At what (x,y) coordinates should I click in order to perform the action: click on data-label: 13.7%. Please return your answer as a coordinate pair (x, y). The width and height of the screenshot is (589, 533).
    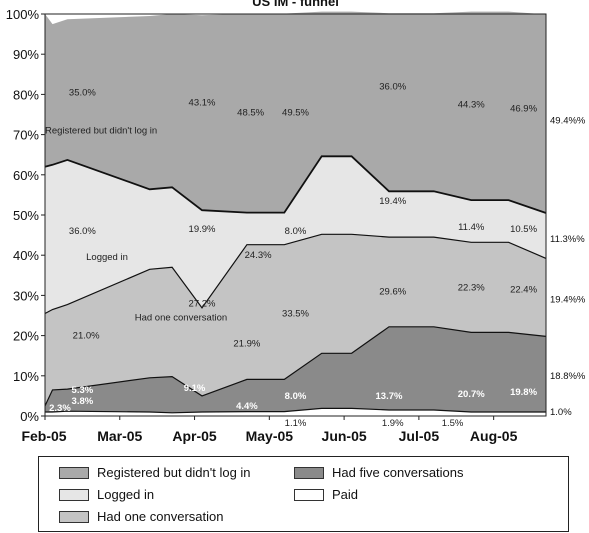
    Looking at the image, I should click on (389, 396).